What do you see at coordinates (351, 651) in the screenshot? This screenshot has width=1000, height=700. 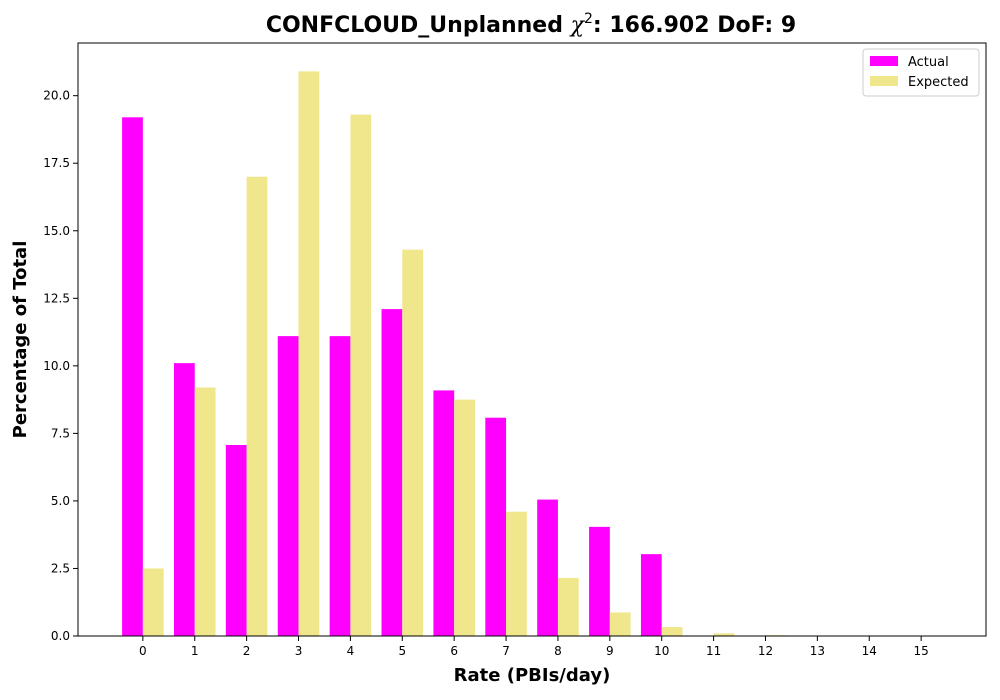 I see `x-tick-label: 4` at bounding box center [351, 651].